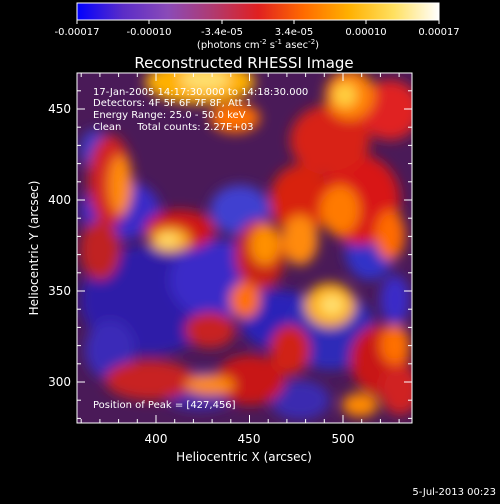 This screenshot has width=500, height=504. Describe the element at coordinates (244, 457) in the screenshot. I see `x-axis-label: Heliocentric X (arcsec)` at that location.